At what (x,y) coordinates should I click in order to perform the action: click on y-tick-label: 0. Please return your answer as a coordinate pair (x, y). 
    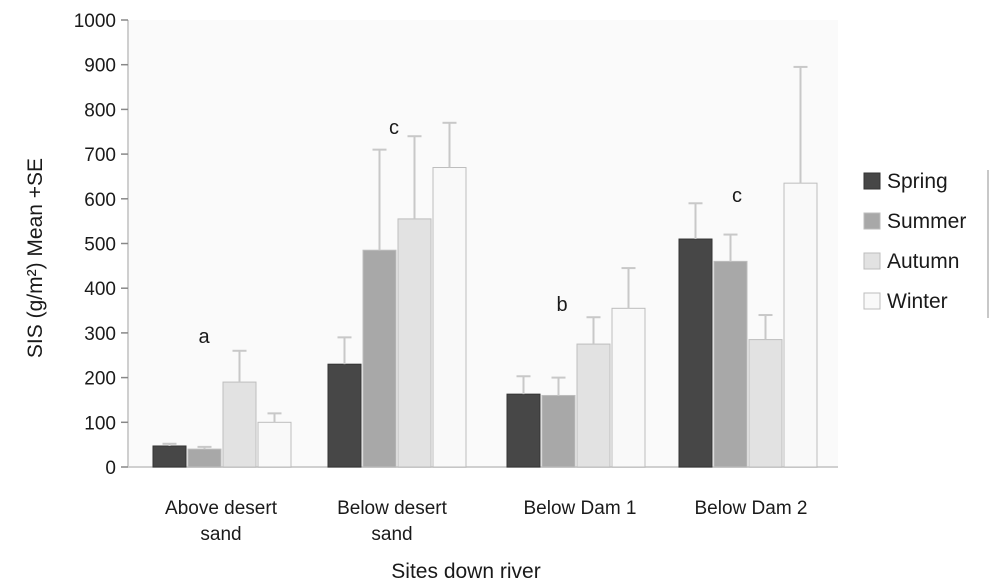
    Looking at the image, I should click on (110, 468).